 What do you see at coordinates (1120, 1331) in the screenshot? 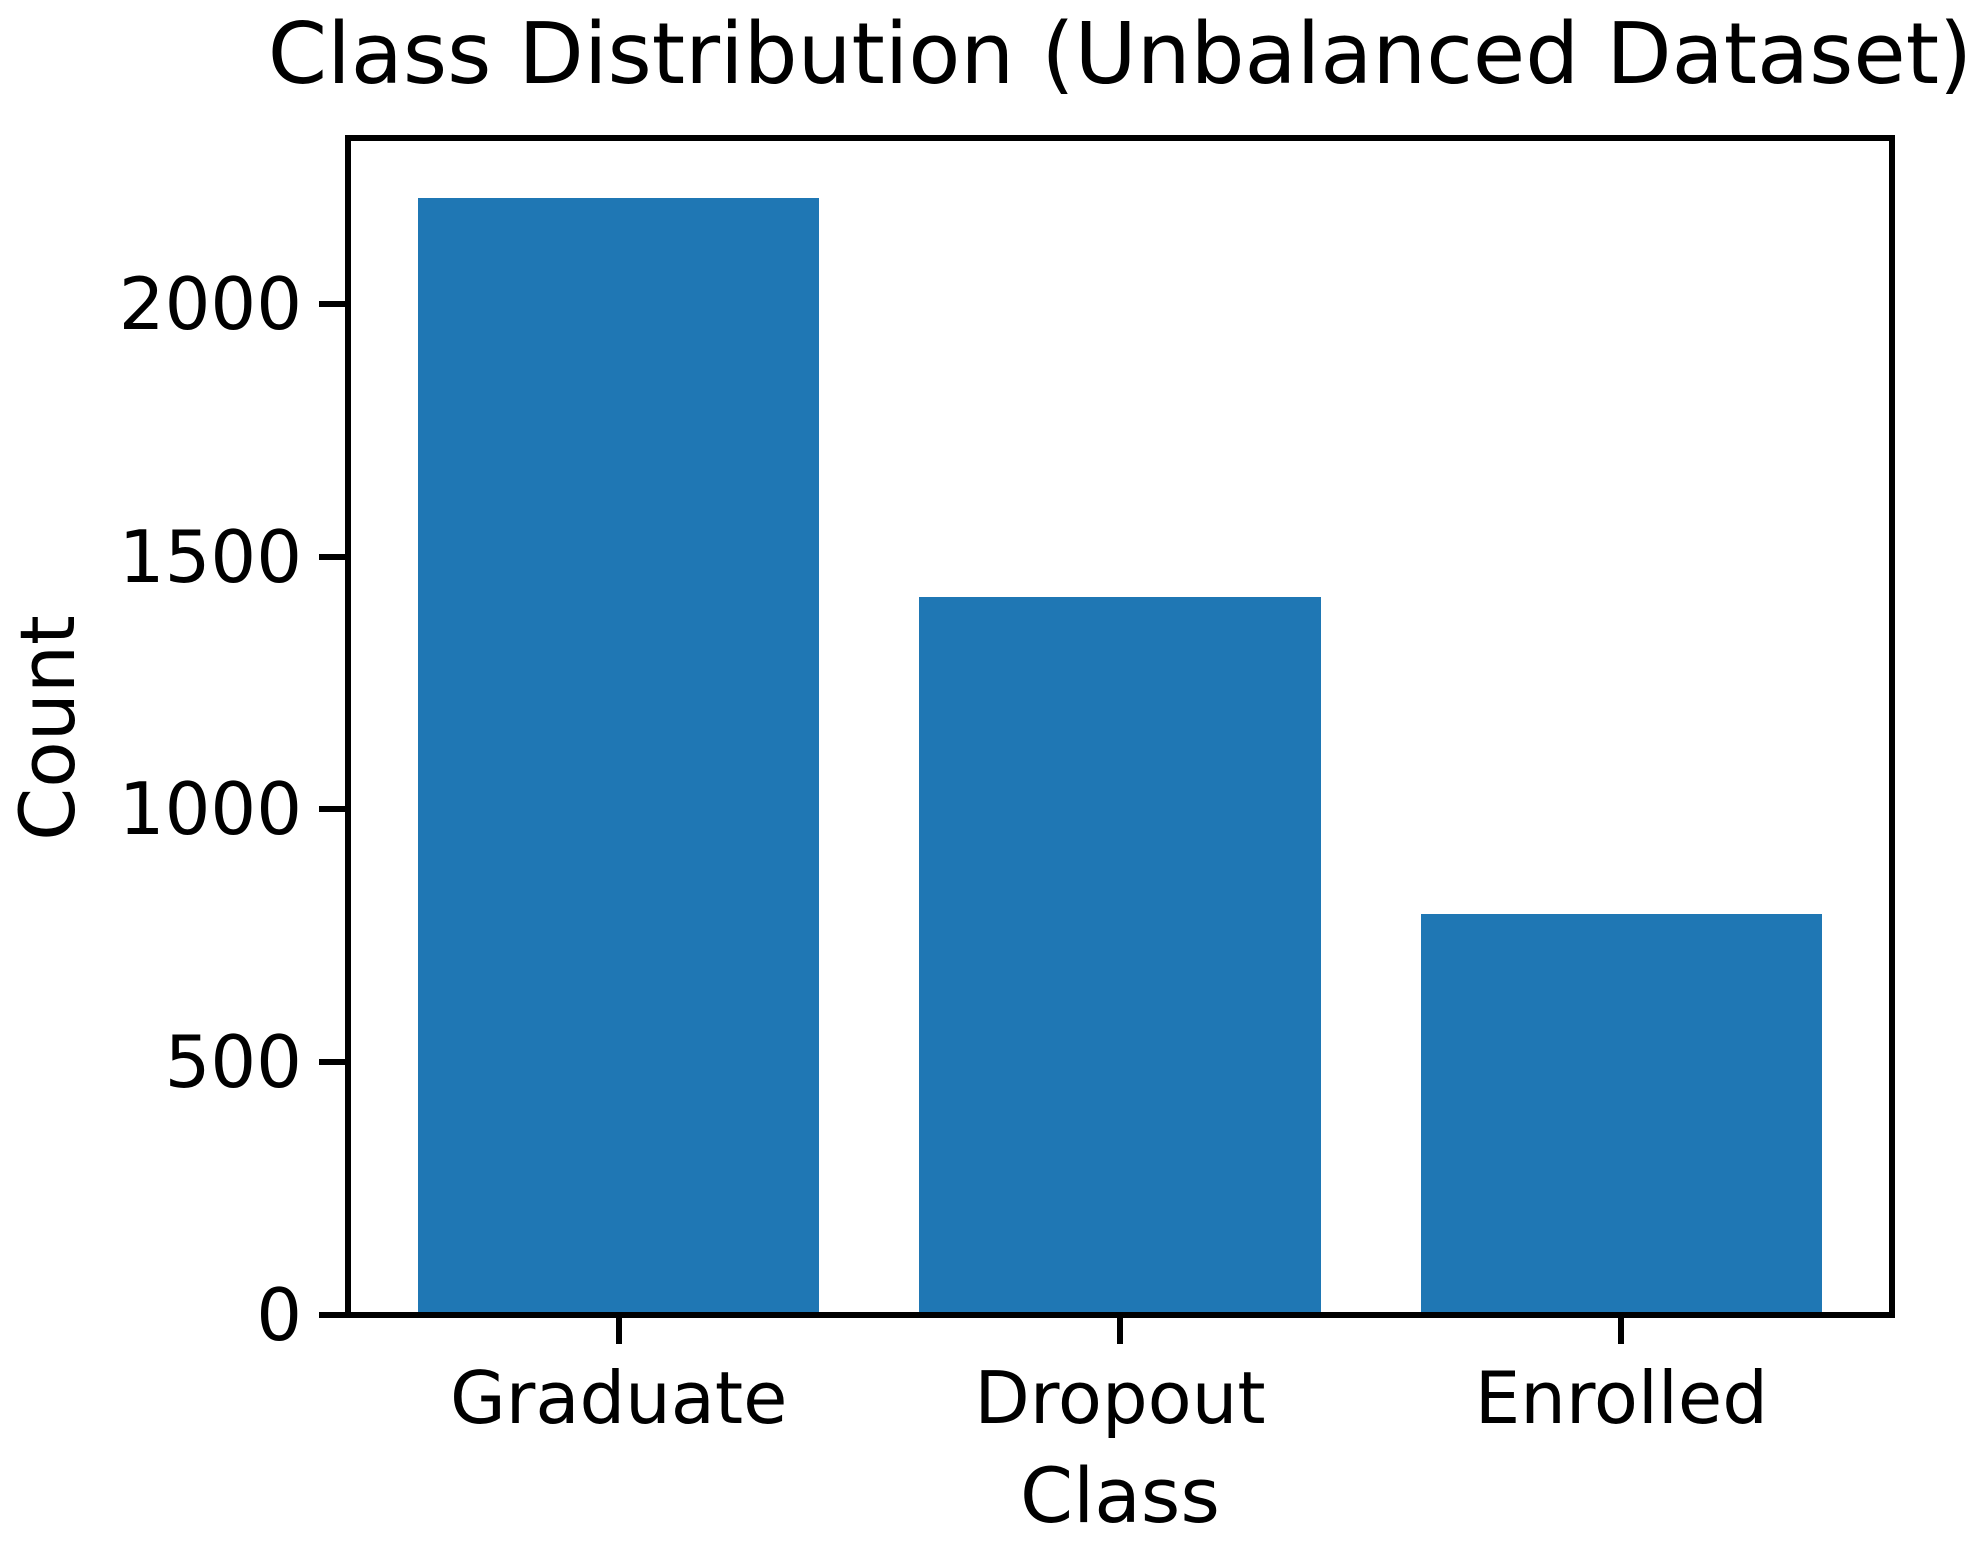
I see `x-tick-dropout` at bounding box center [1120, 1331].